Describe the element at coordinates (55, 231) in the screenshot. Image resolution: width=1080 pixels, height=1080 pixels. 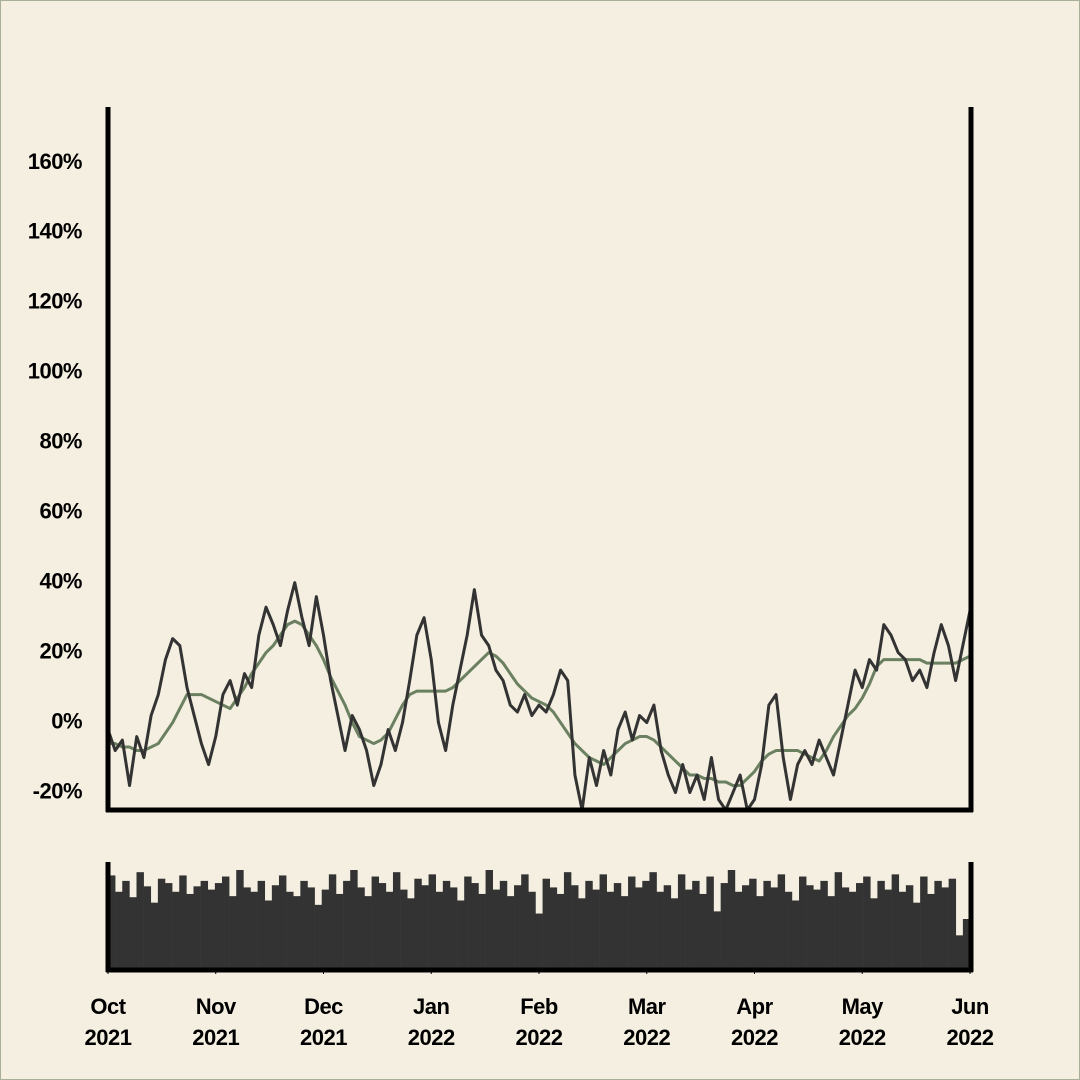
I see `y-tick-label: 140%` at that location.